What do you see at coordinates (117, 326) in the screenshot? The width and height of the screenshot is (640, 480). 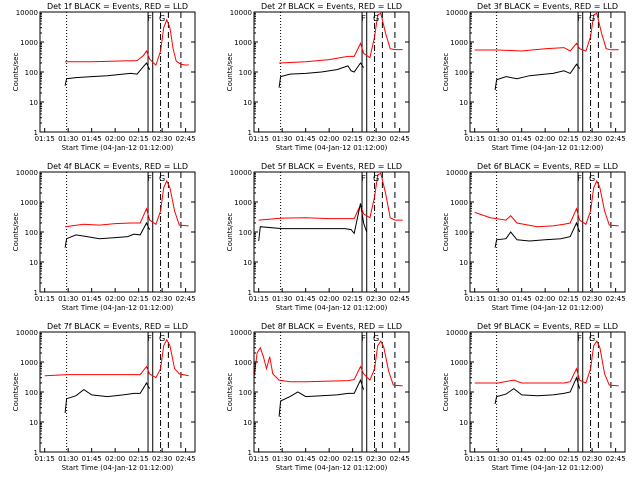 I see `panel-title: Det 7f BLACK = Events, RED = LLD` at bounding box center [117, 326].